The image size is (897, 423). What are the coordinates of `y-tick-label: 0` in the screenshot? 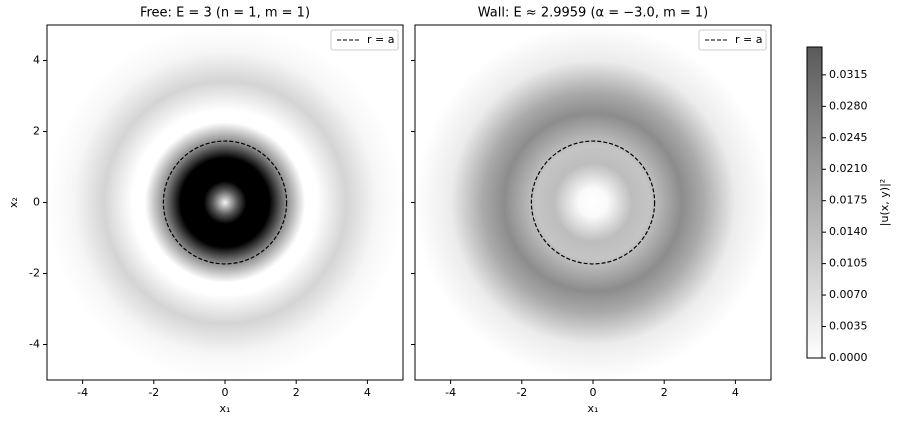 It's located at (36, 202).